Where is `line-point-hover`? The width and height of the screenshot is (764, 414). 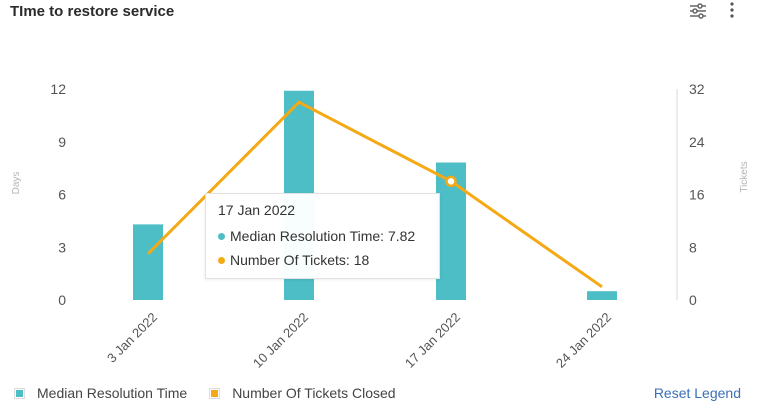 line-point-hover is located at coordinates (451, 181).